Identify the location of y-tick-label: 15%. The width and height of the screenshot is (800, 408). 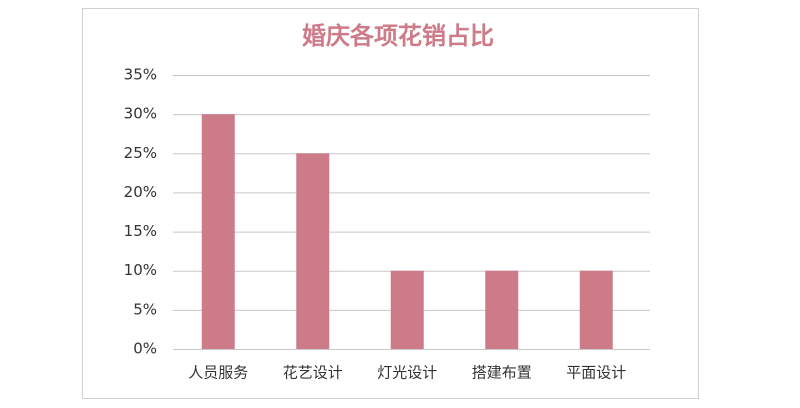
(140, 231).